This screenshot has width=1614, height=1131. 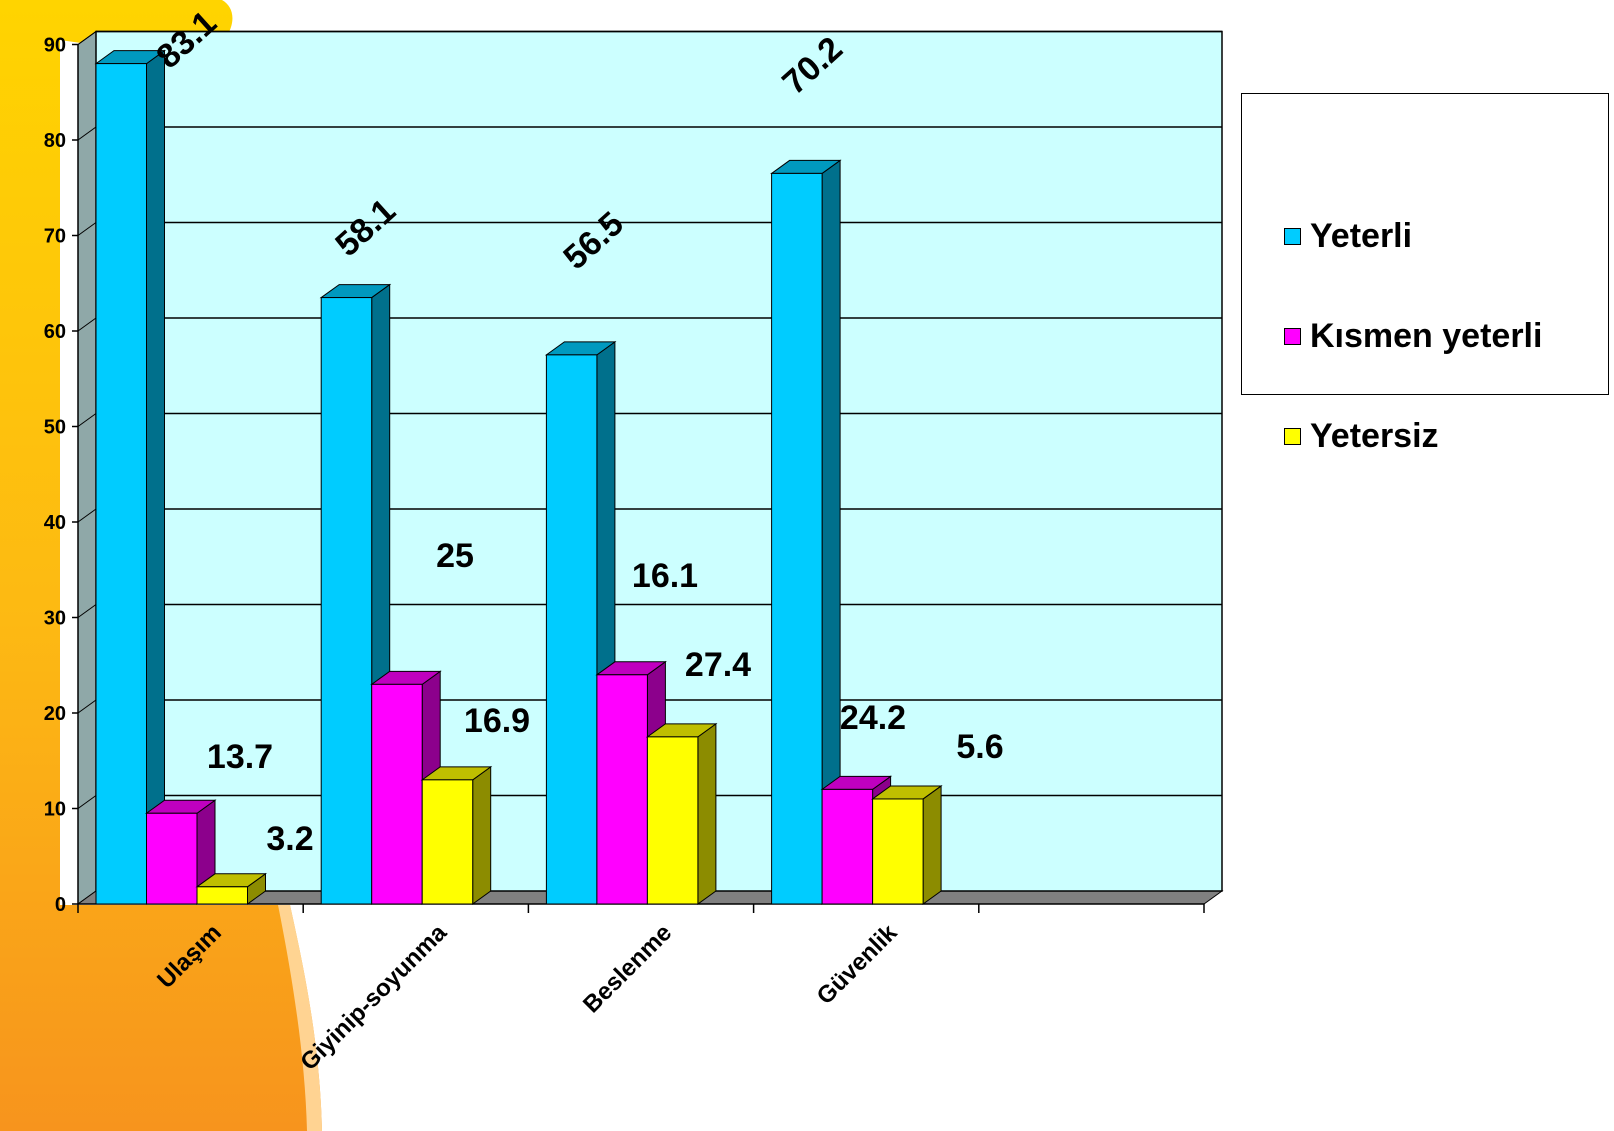 I want to click on data-label: 24.2, so click(x=873, y=718).